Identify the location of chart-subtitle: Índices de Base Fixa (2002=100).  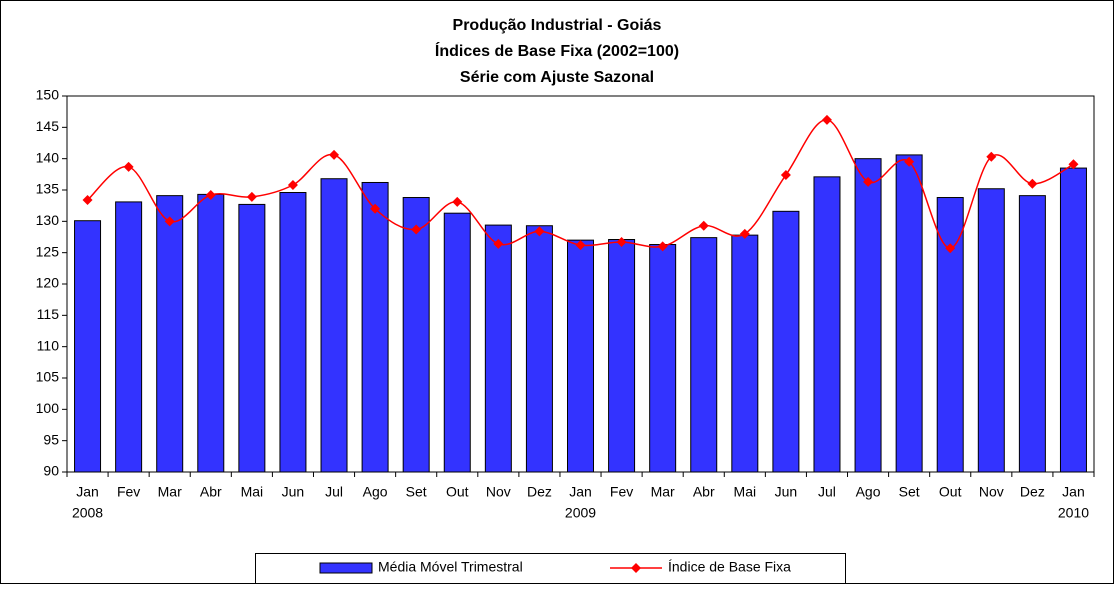
(557, 50).